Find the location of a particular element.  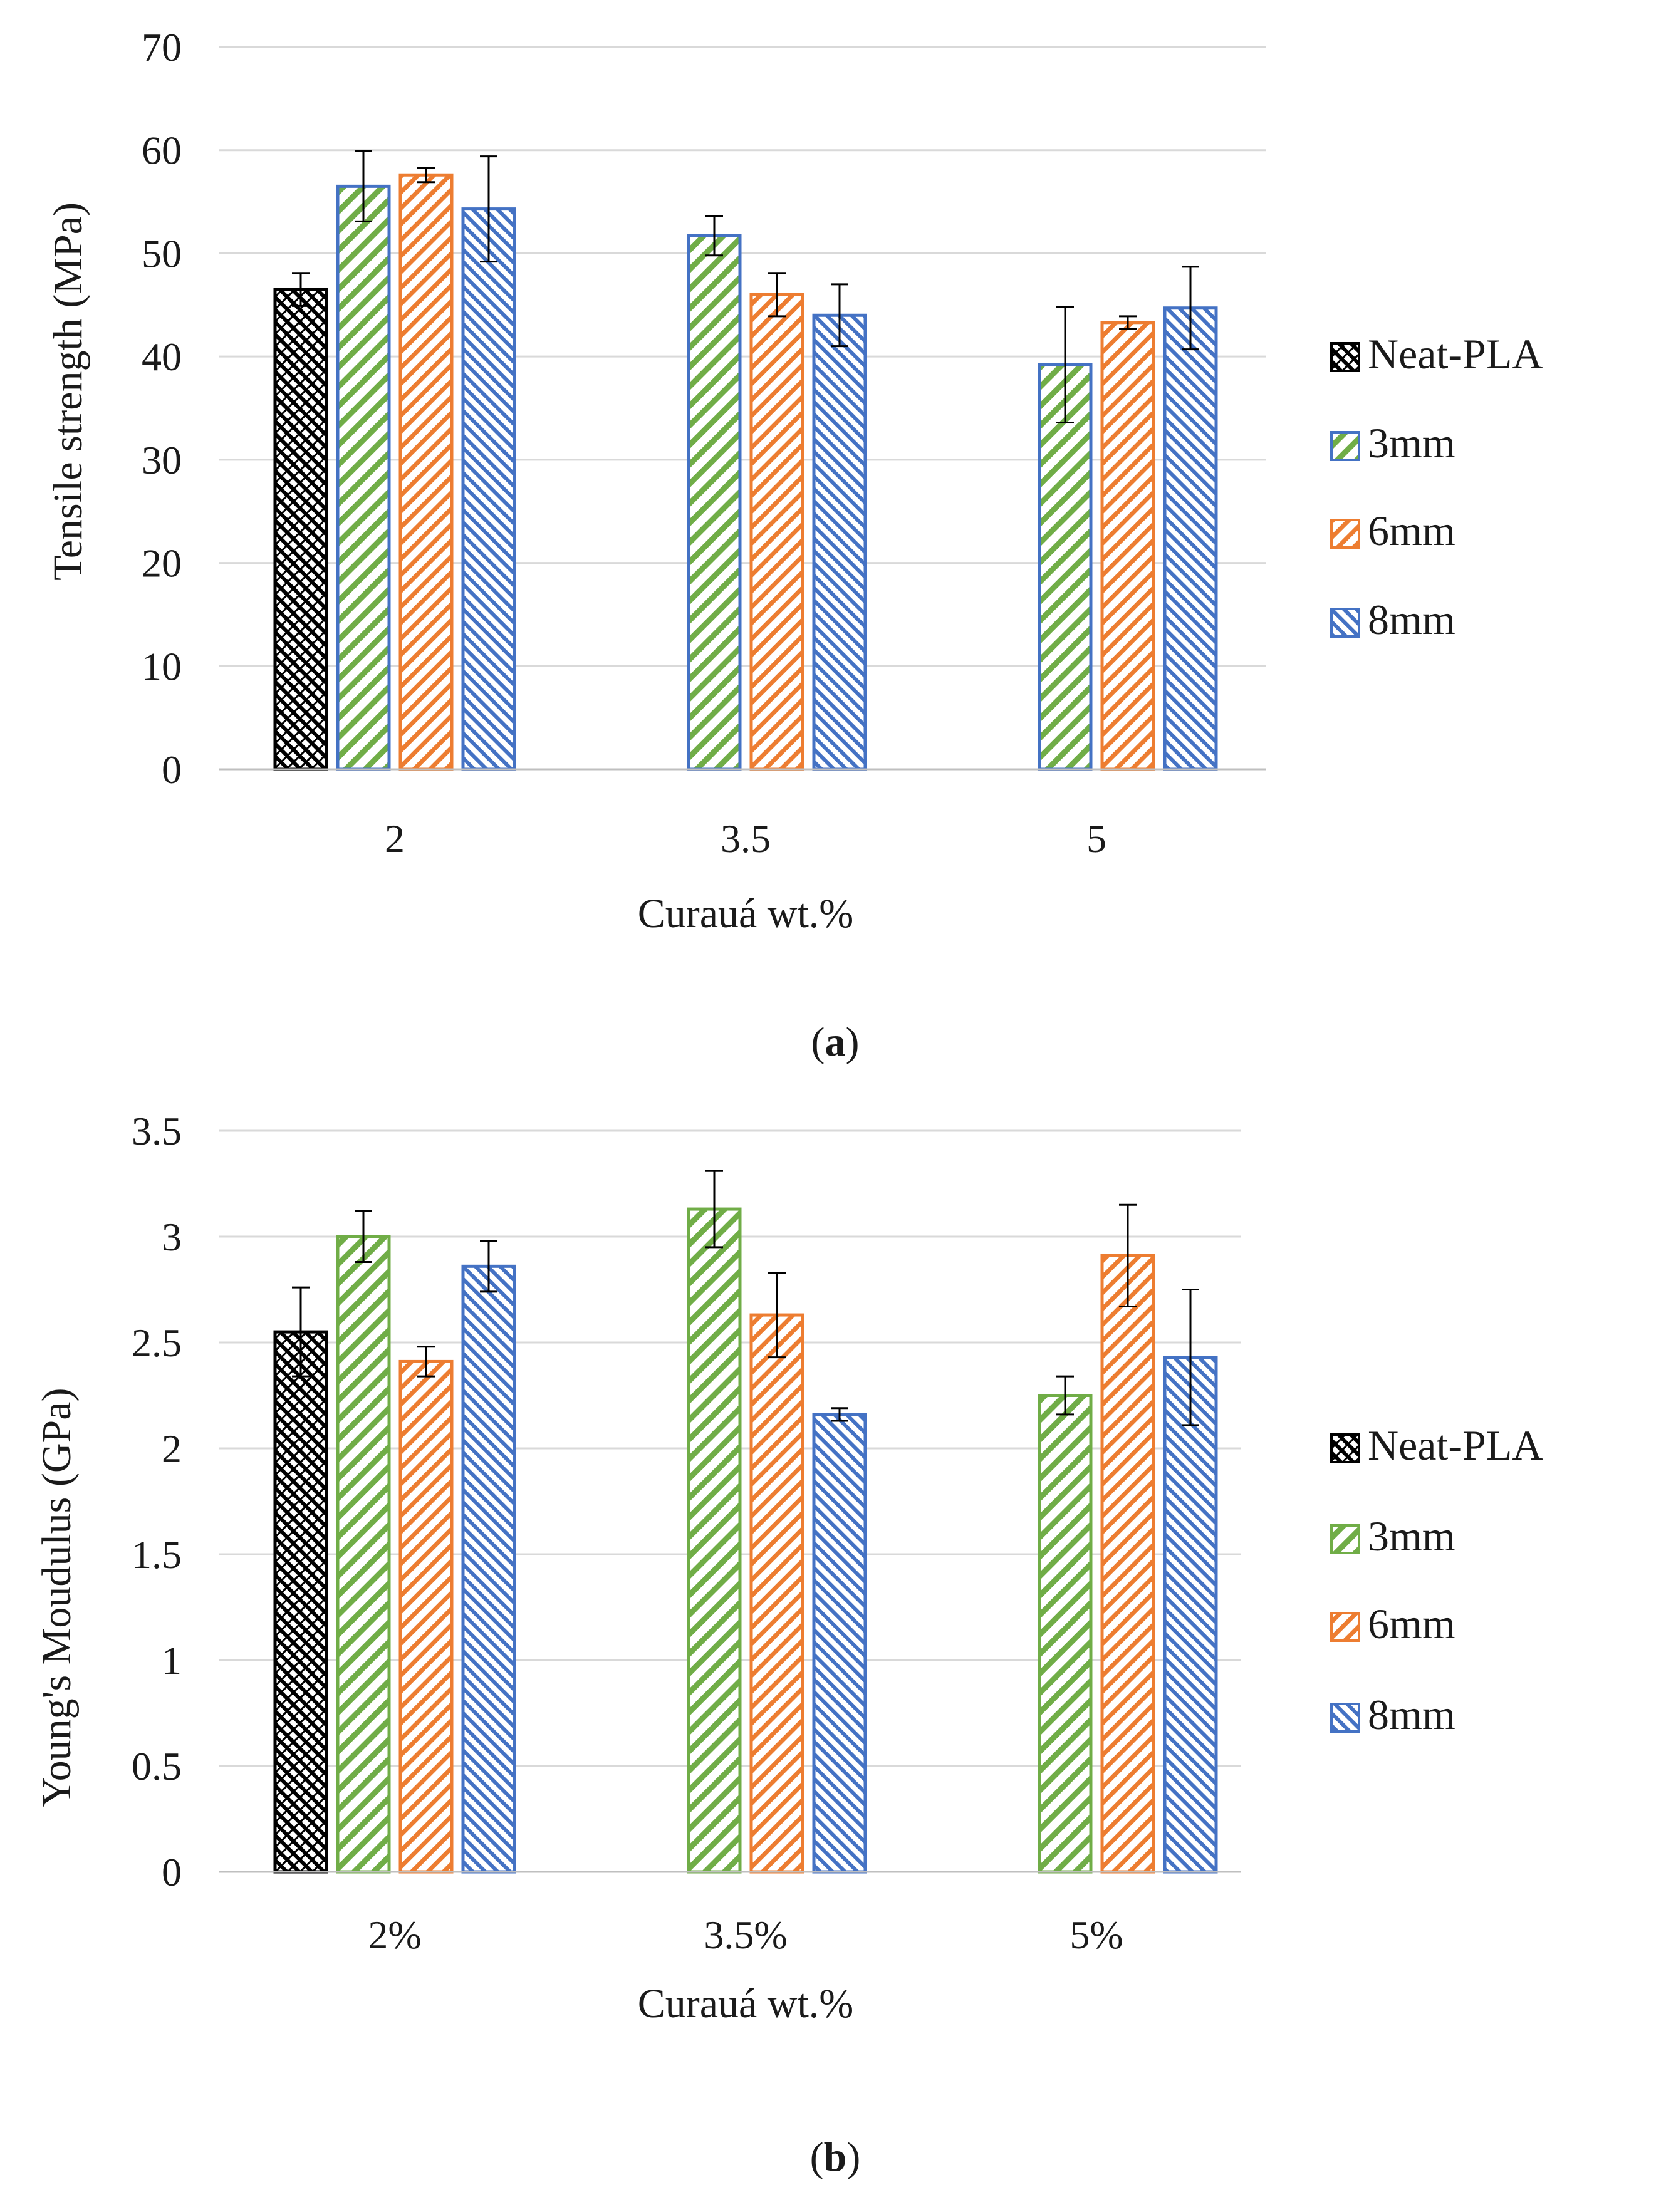

panel-a-legend-item-neat-pla: Neat-PLA is located at coordinates (1436, 354).